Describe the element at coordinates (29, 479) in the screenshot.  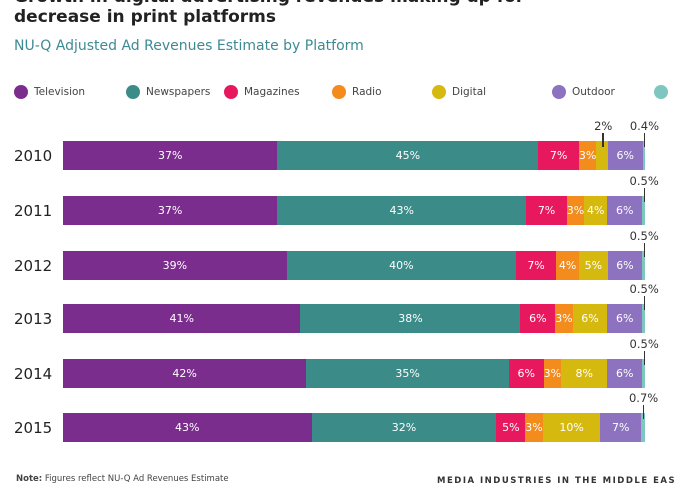
I see `note-label: Note:` at that location.